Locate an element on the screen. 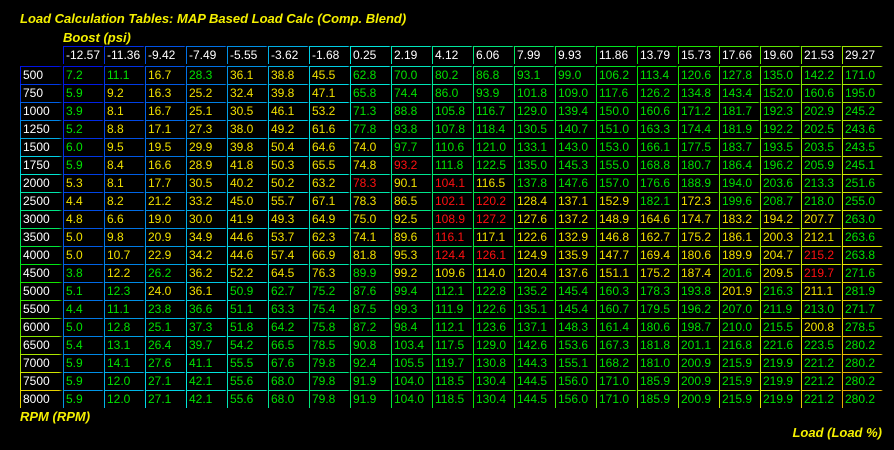 This screenshot has height=450, width=894. table-cell: 208.7 is located at coordinates (780, 201).